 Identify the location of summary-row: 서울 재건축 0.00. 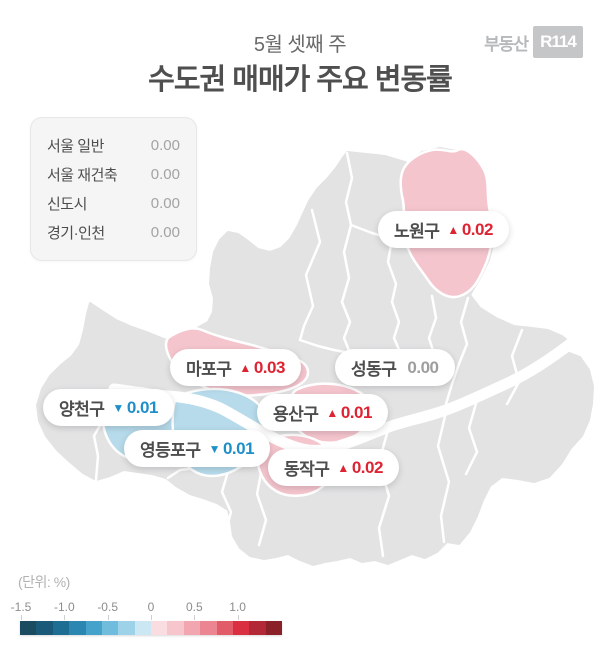
(113, 174).